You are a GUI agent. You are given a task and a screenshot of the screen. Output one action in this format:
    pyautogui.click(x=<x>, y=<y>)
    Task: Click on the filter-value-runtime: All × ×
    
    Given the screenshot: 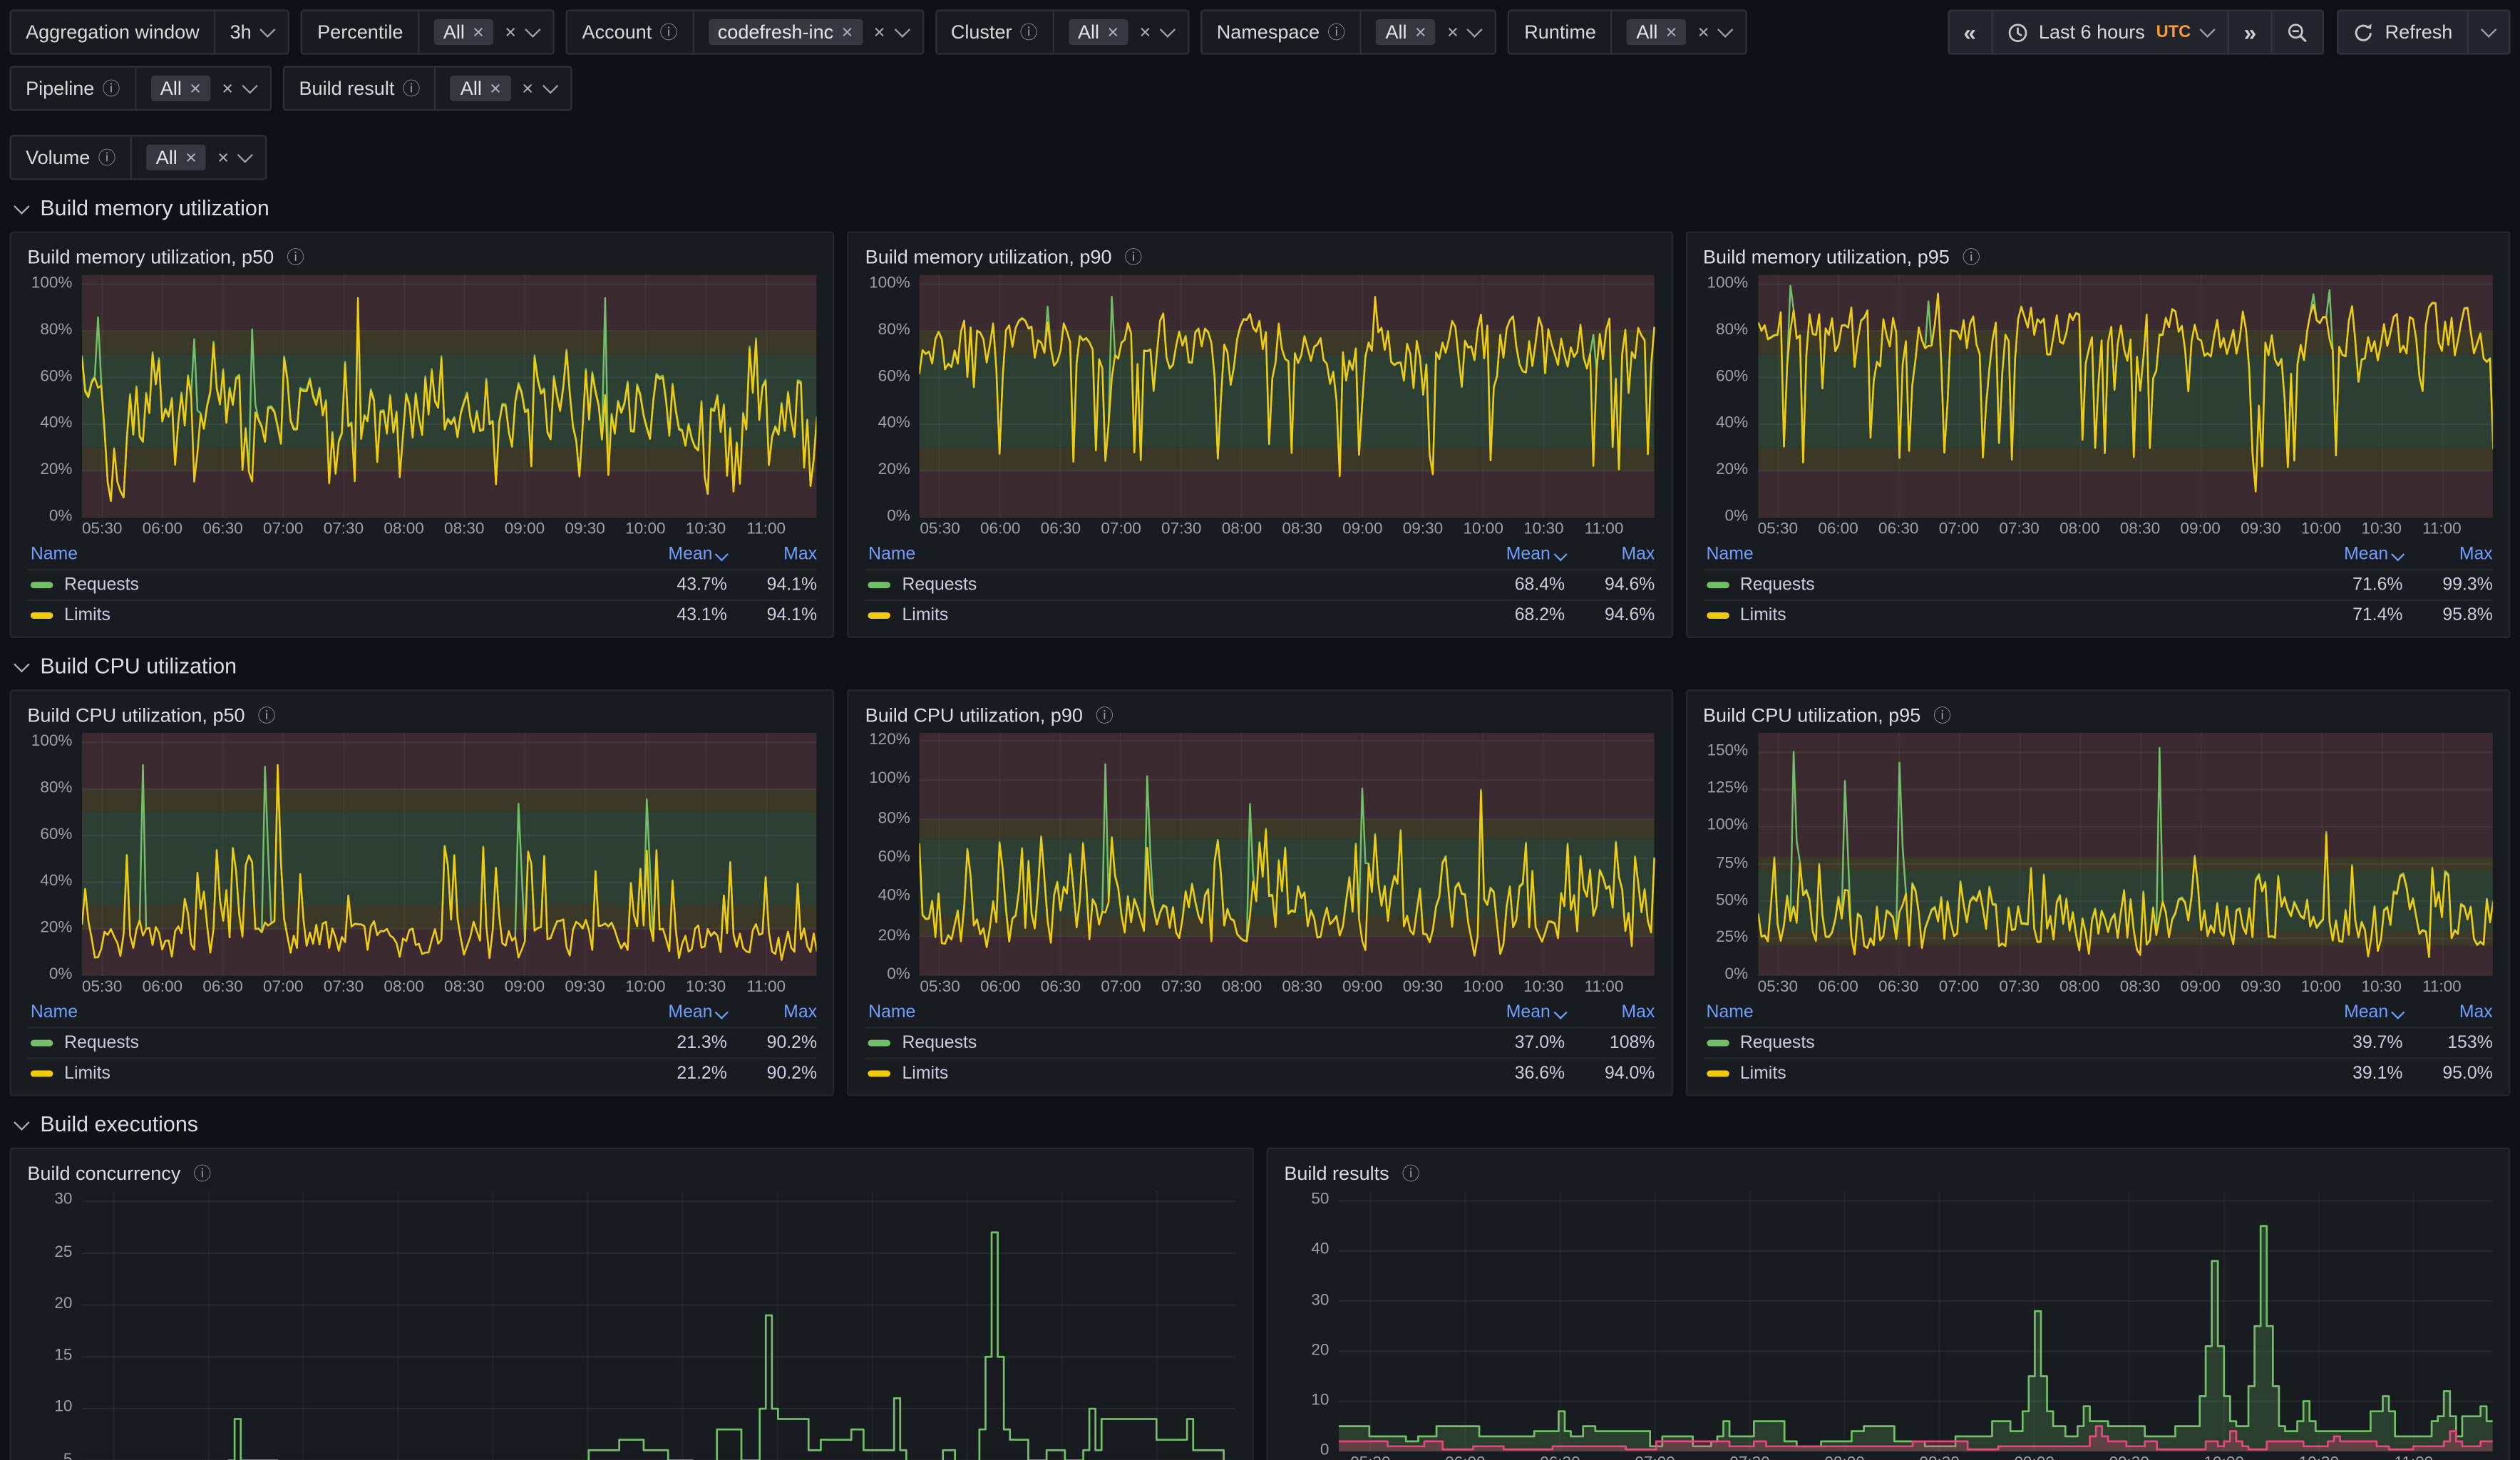 What is the action you would take?
    pyautogui.click(x=1680, y=32)
    